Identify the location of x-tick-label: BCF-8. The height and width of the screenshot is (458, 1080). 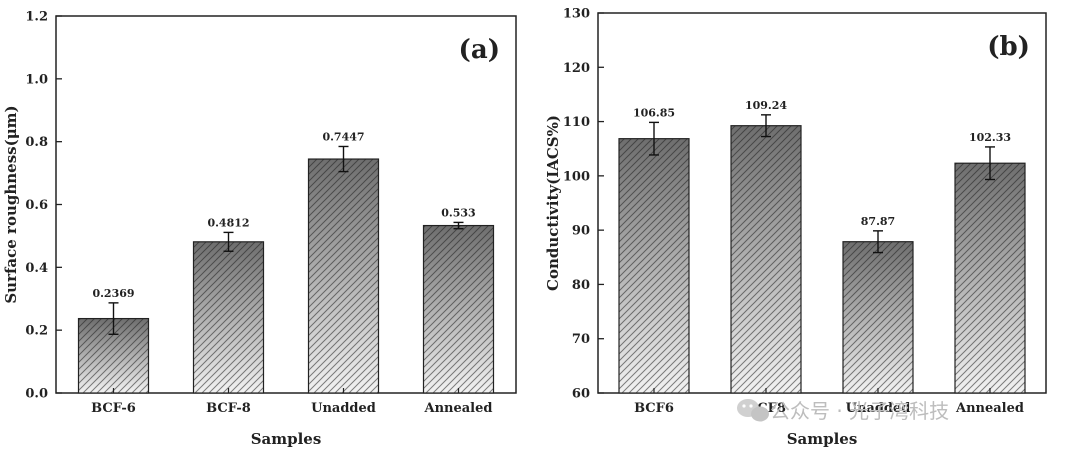
(228, 408).